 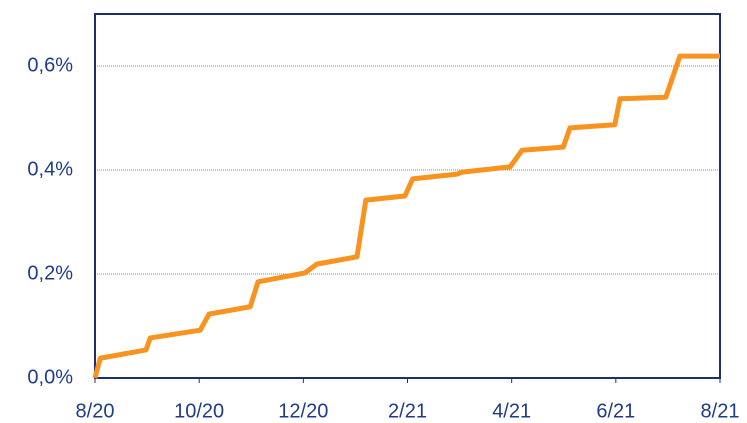 I want to click on x-tick-label: 4/21, so click(x=511, y=411).